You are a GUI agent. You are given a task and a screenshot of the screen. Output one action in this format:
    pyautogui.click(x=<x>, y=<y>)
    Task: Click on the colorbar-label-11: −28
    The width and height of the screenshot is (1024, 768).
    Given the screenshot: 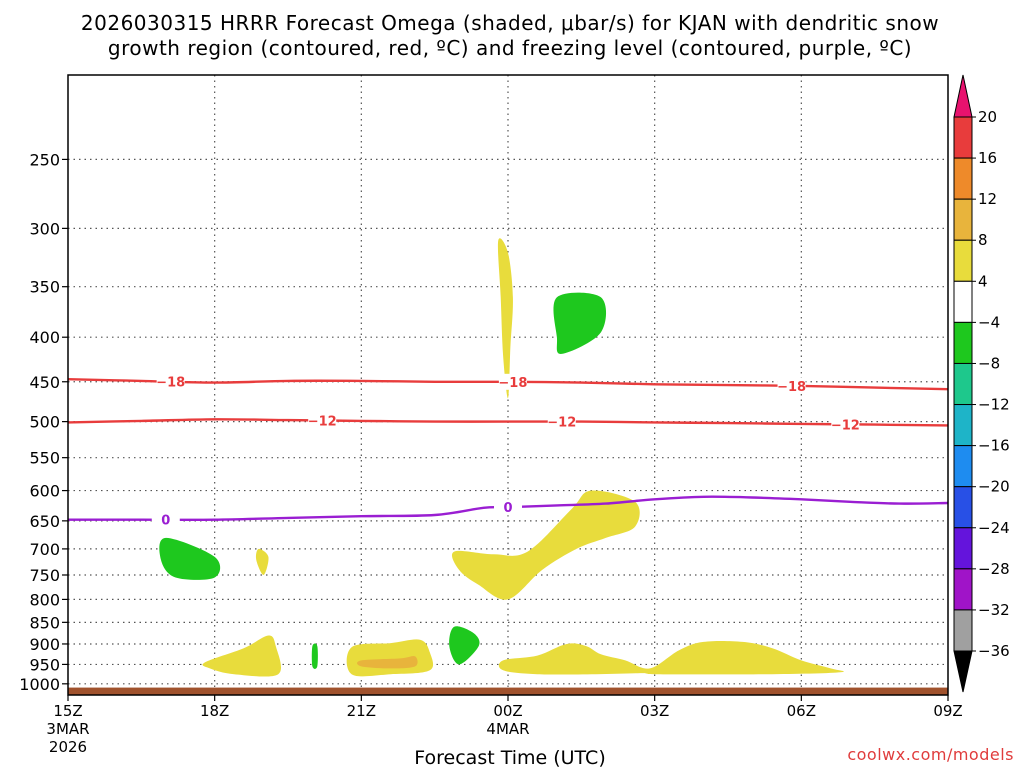 What is the action you would take?
    pyautogui.click(x=994, y=569)
    